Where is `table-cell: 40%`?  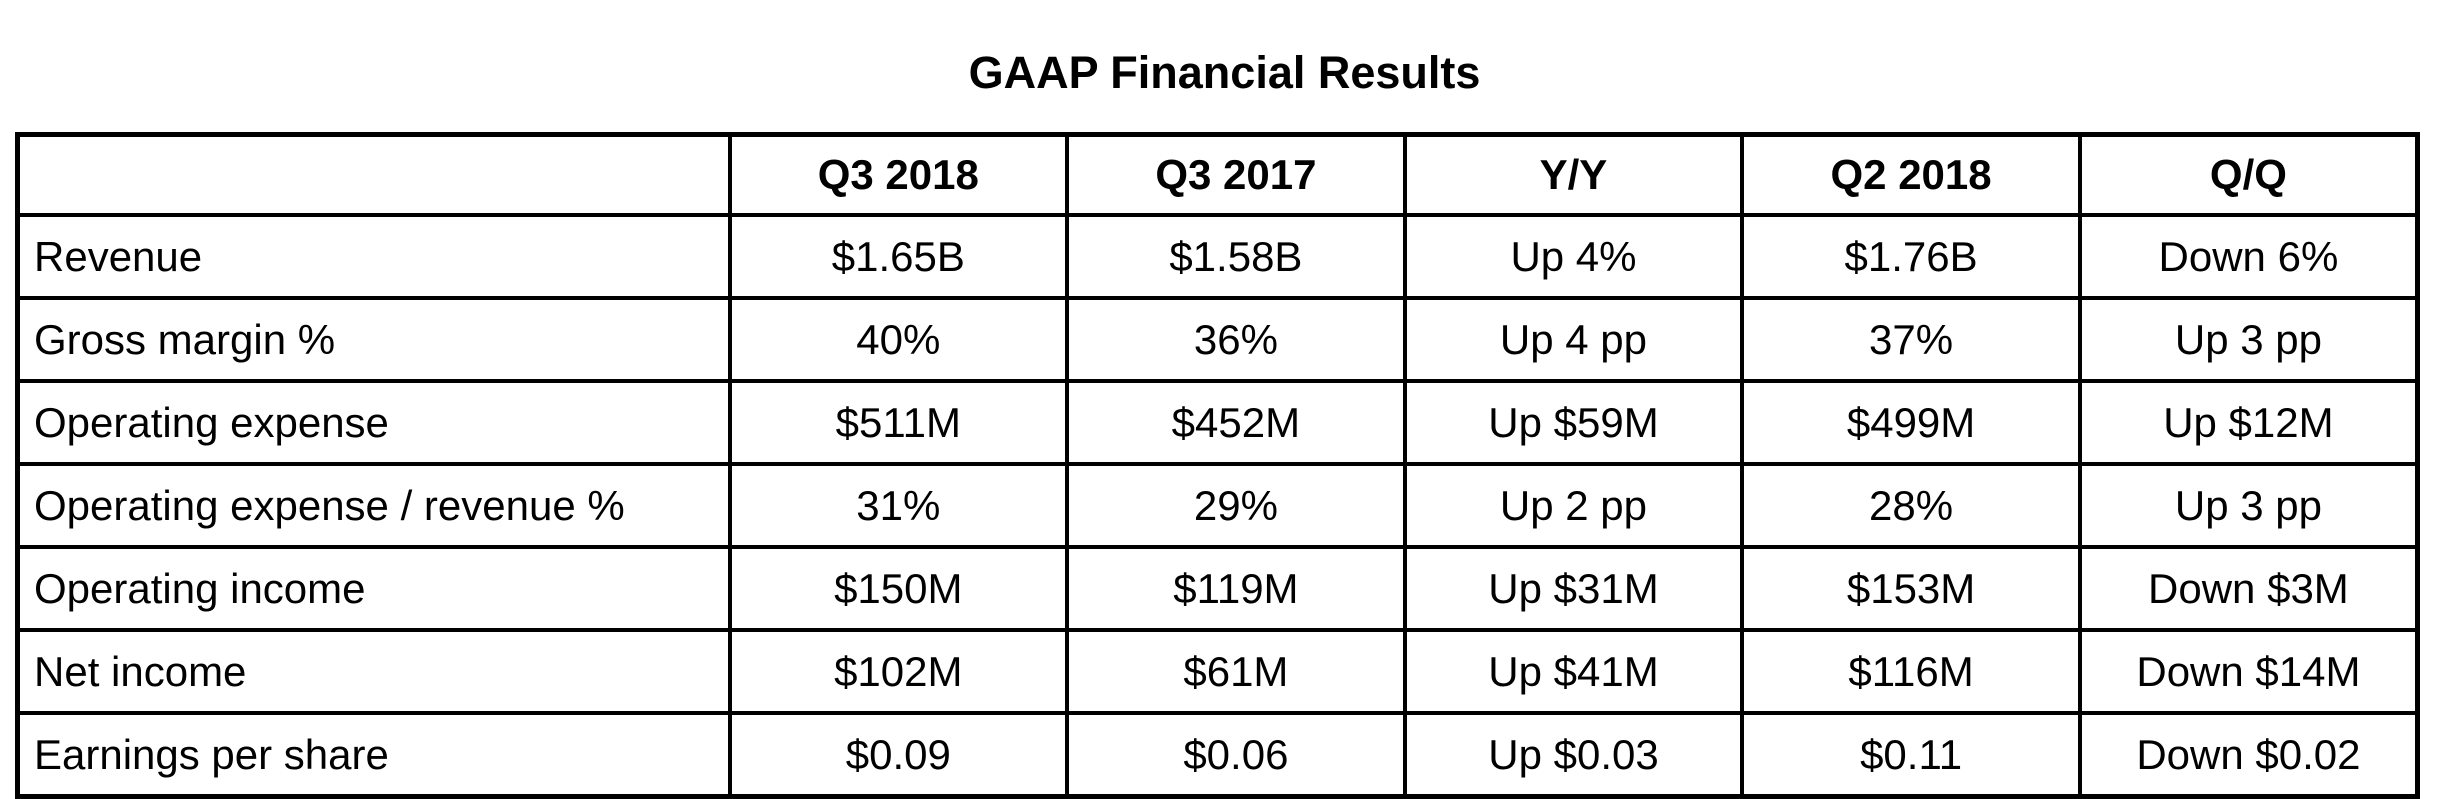
table-cell: 40% is located at coordinates (898, 339).